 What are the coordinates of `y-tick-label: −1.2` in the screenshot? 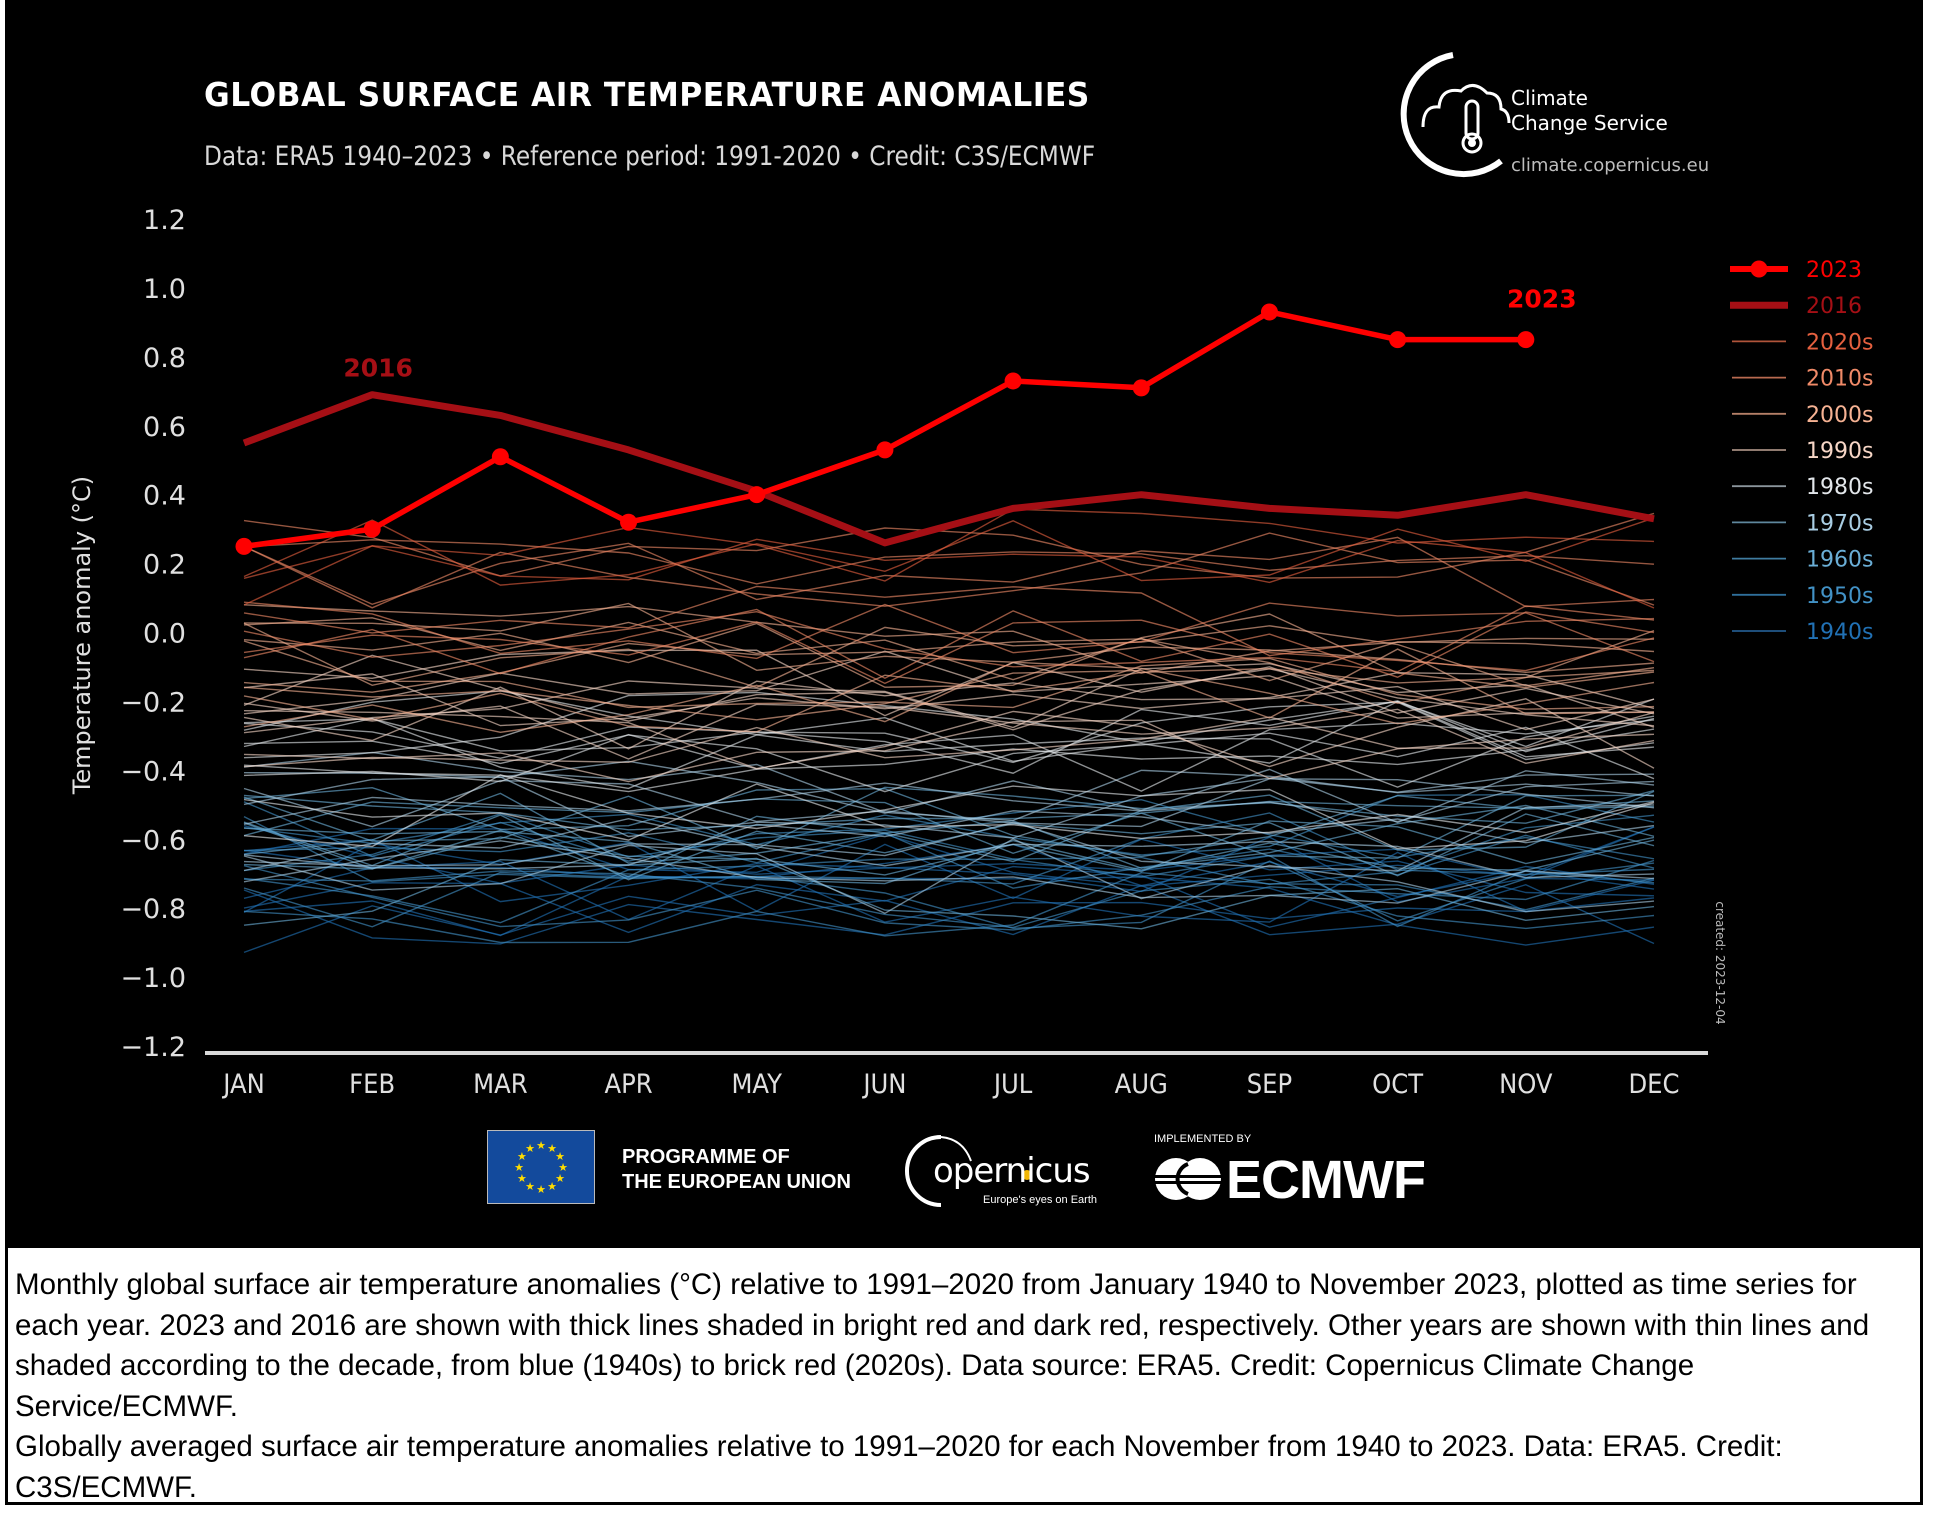 It's located at (153, 1047).